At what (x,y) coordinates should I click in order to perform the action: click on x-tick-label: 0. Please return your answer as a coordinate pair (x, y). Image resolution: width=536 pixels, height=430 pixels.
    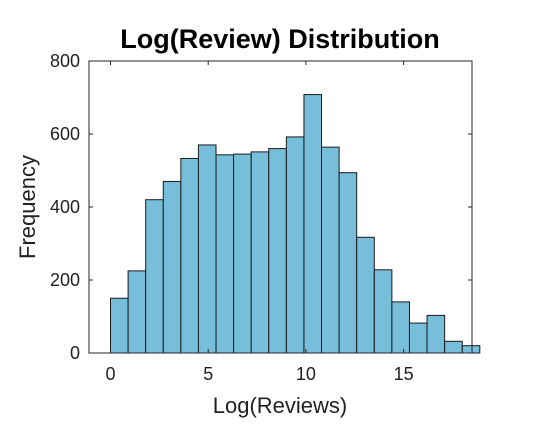
    Looking at the image, I should click on (110, 374).